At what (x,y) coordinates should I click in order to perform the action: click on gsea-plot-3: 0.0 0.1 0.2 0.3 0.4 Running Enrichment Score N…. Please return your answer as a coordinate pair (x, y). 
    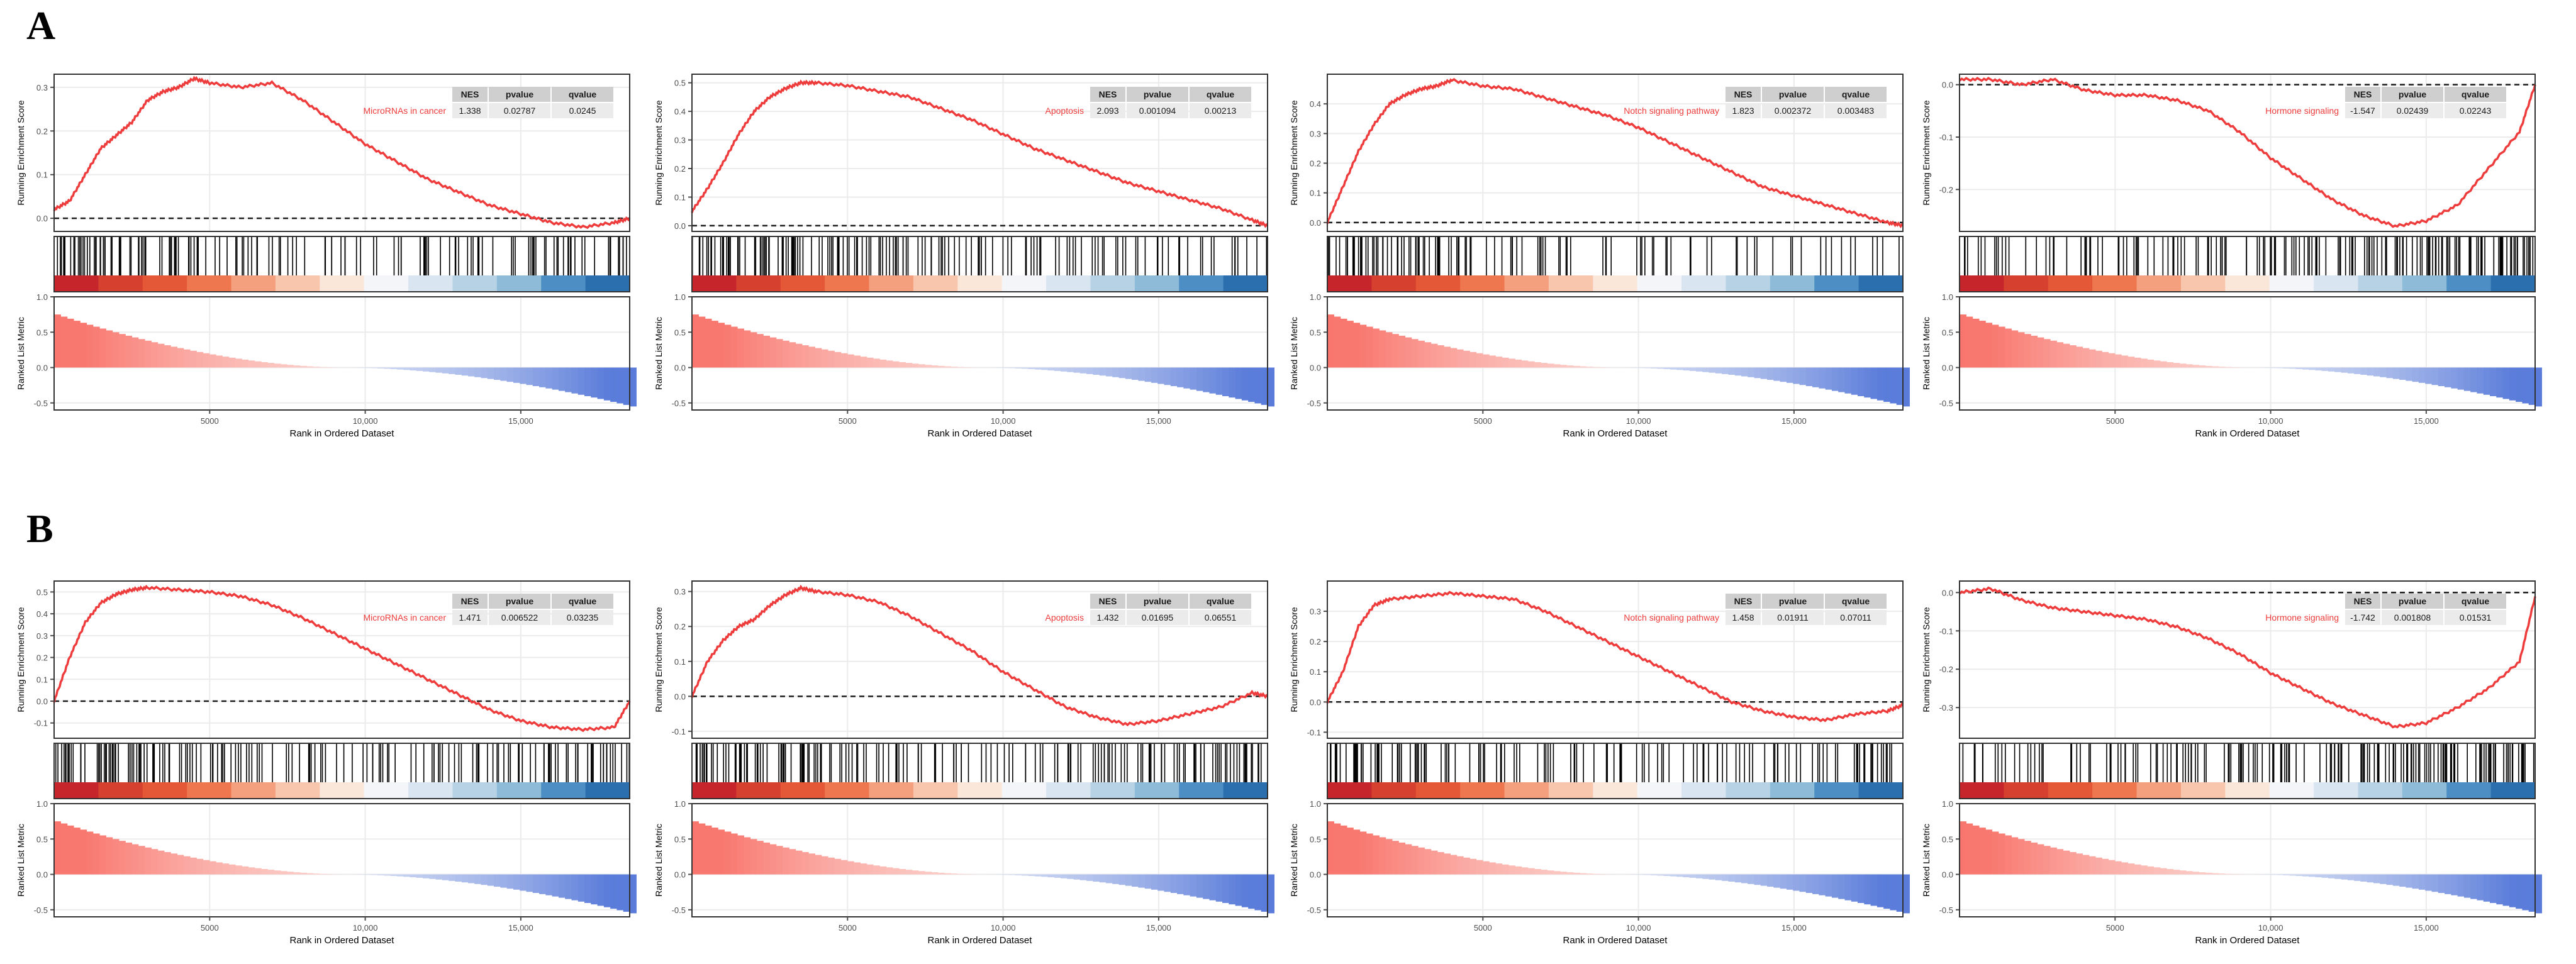
    Looking at the image, I should click on (1599, 256).